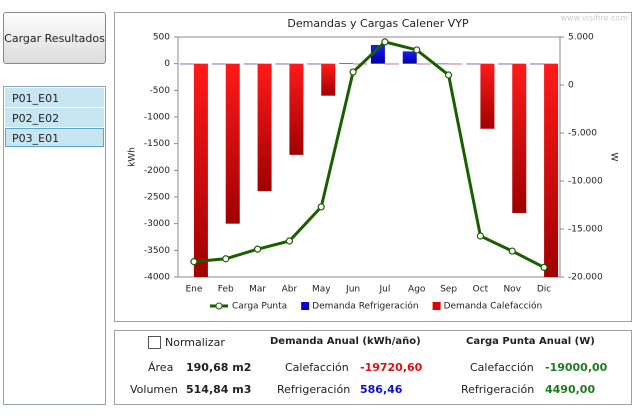  What do you see at coordinates (585, 182) in the screenshot?
I see `y2-tick-label: -10.000` at bounding box center [585, 182].